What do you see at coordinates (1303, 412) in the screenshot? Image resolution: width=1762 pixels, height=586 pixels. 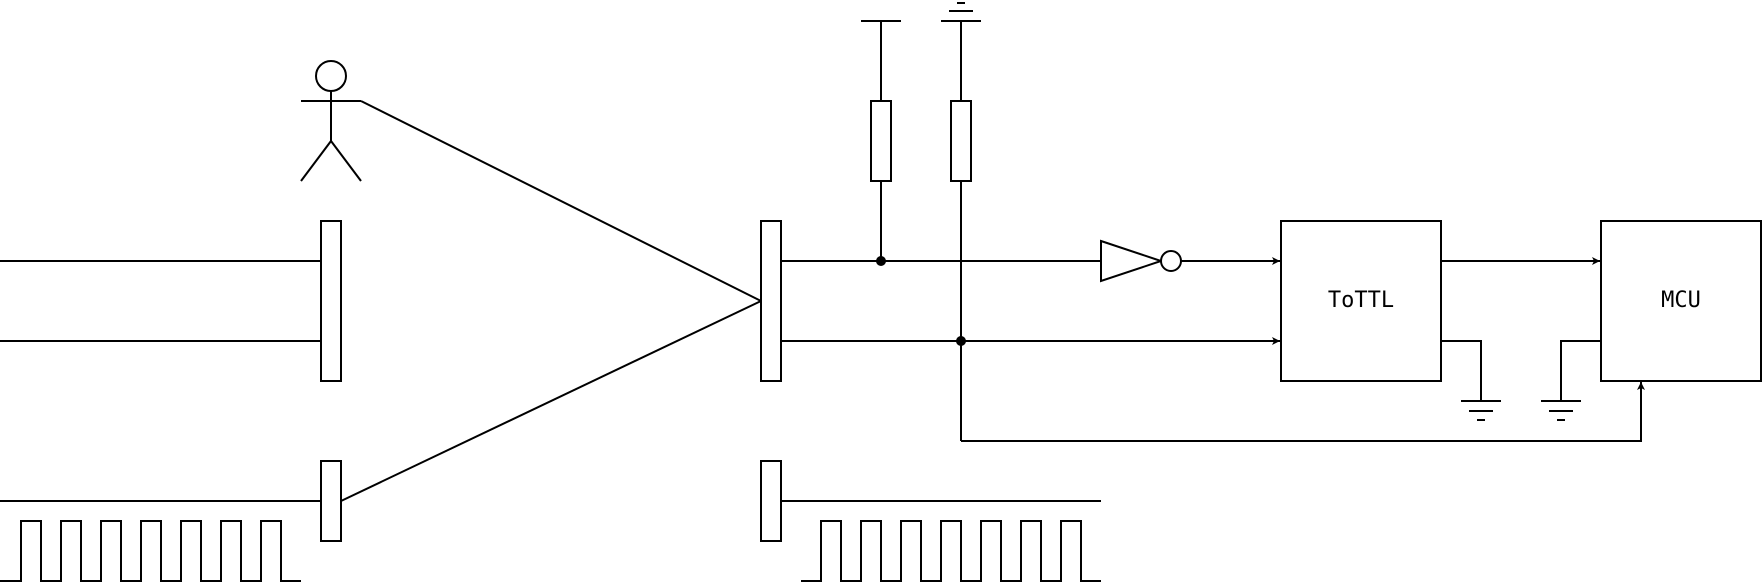 I see `feedback-line` at bounding box center [1303, 412].